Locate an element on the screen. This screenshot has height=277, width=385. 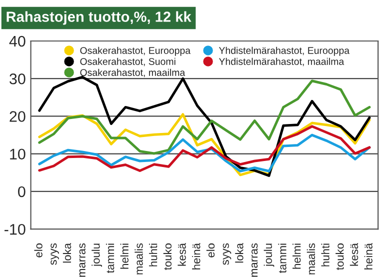
legend-label: Osakerahastot, maailma is located at coordinates (133, 73).